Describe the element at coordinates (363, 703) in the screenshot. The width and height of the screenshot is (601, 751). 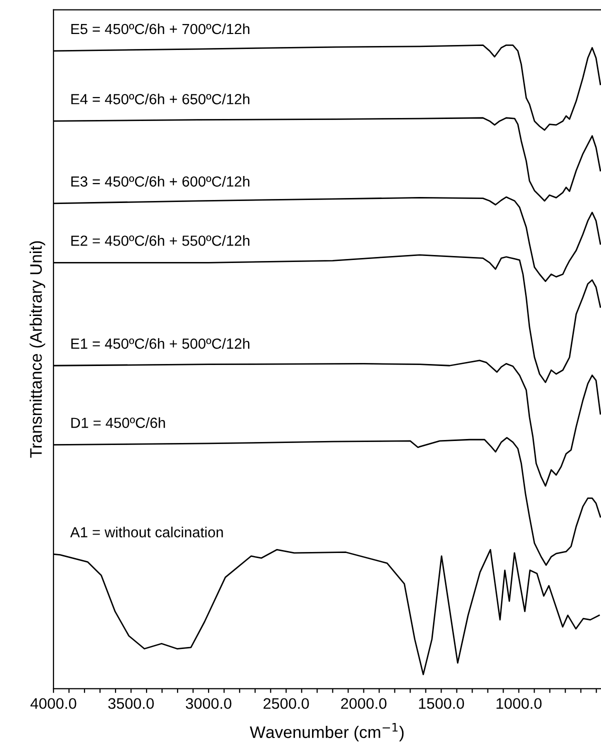
I see `x-tick-label: 2000.0` at that location.